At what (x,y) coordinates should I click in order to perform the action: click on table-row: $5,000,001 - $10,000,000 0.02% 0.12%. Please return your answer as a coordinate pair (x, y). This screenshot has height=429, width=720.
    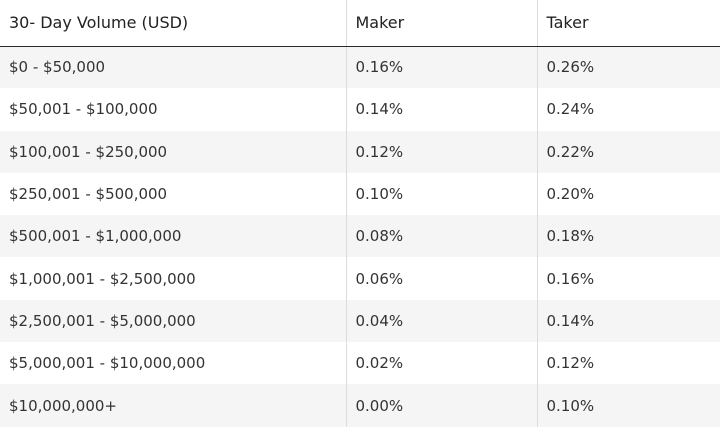
    Looking at the image, I should click on (360, 363).